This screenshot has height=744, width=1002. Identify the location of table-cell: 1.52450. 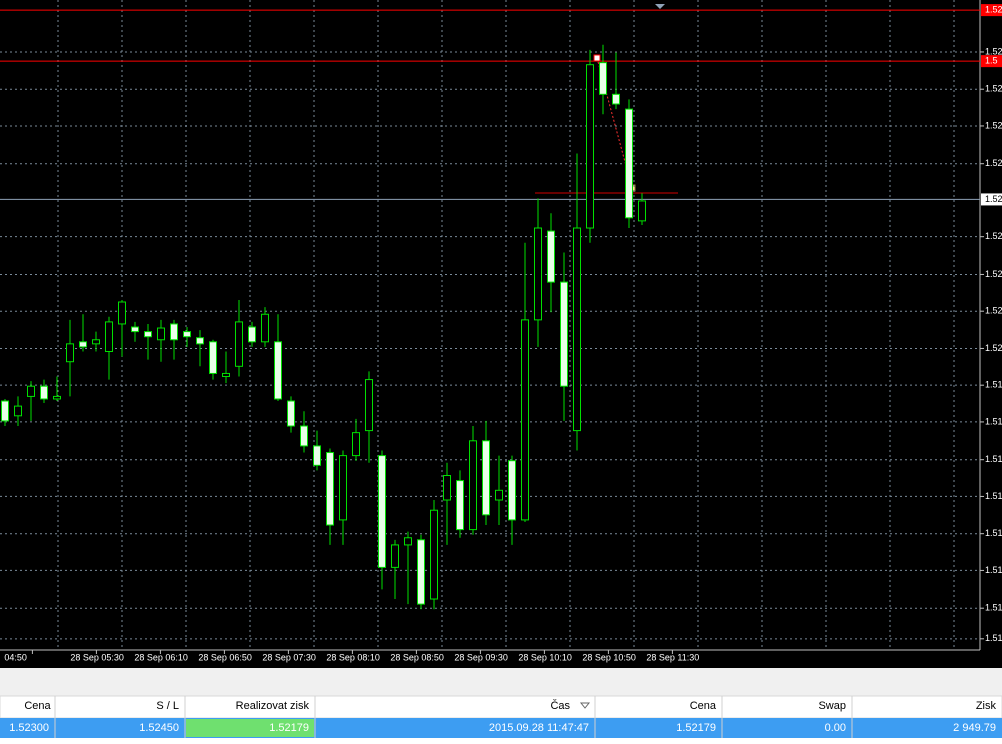
(159, 728).